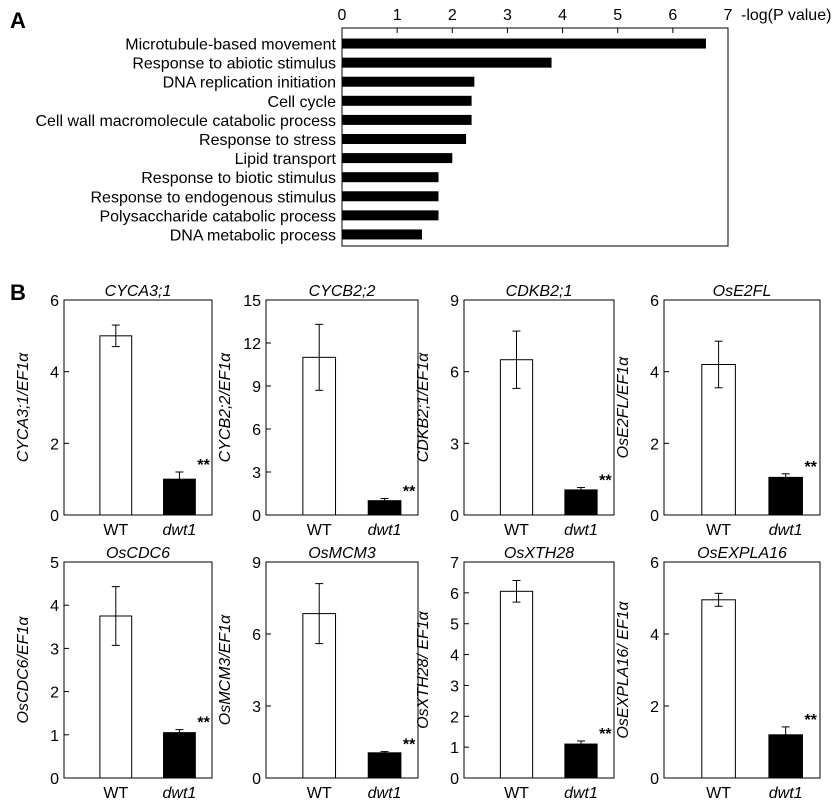 Image resolution: width=840 pixels, height=805 pixels. I want to click on y-axis-label: CYCA3;1/EF1α, so click(23, 407).